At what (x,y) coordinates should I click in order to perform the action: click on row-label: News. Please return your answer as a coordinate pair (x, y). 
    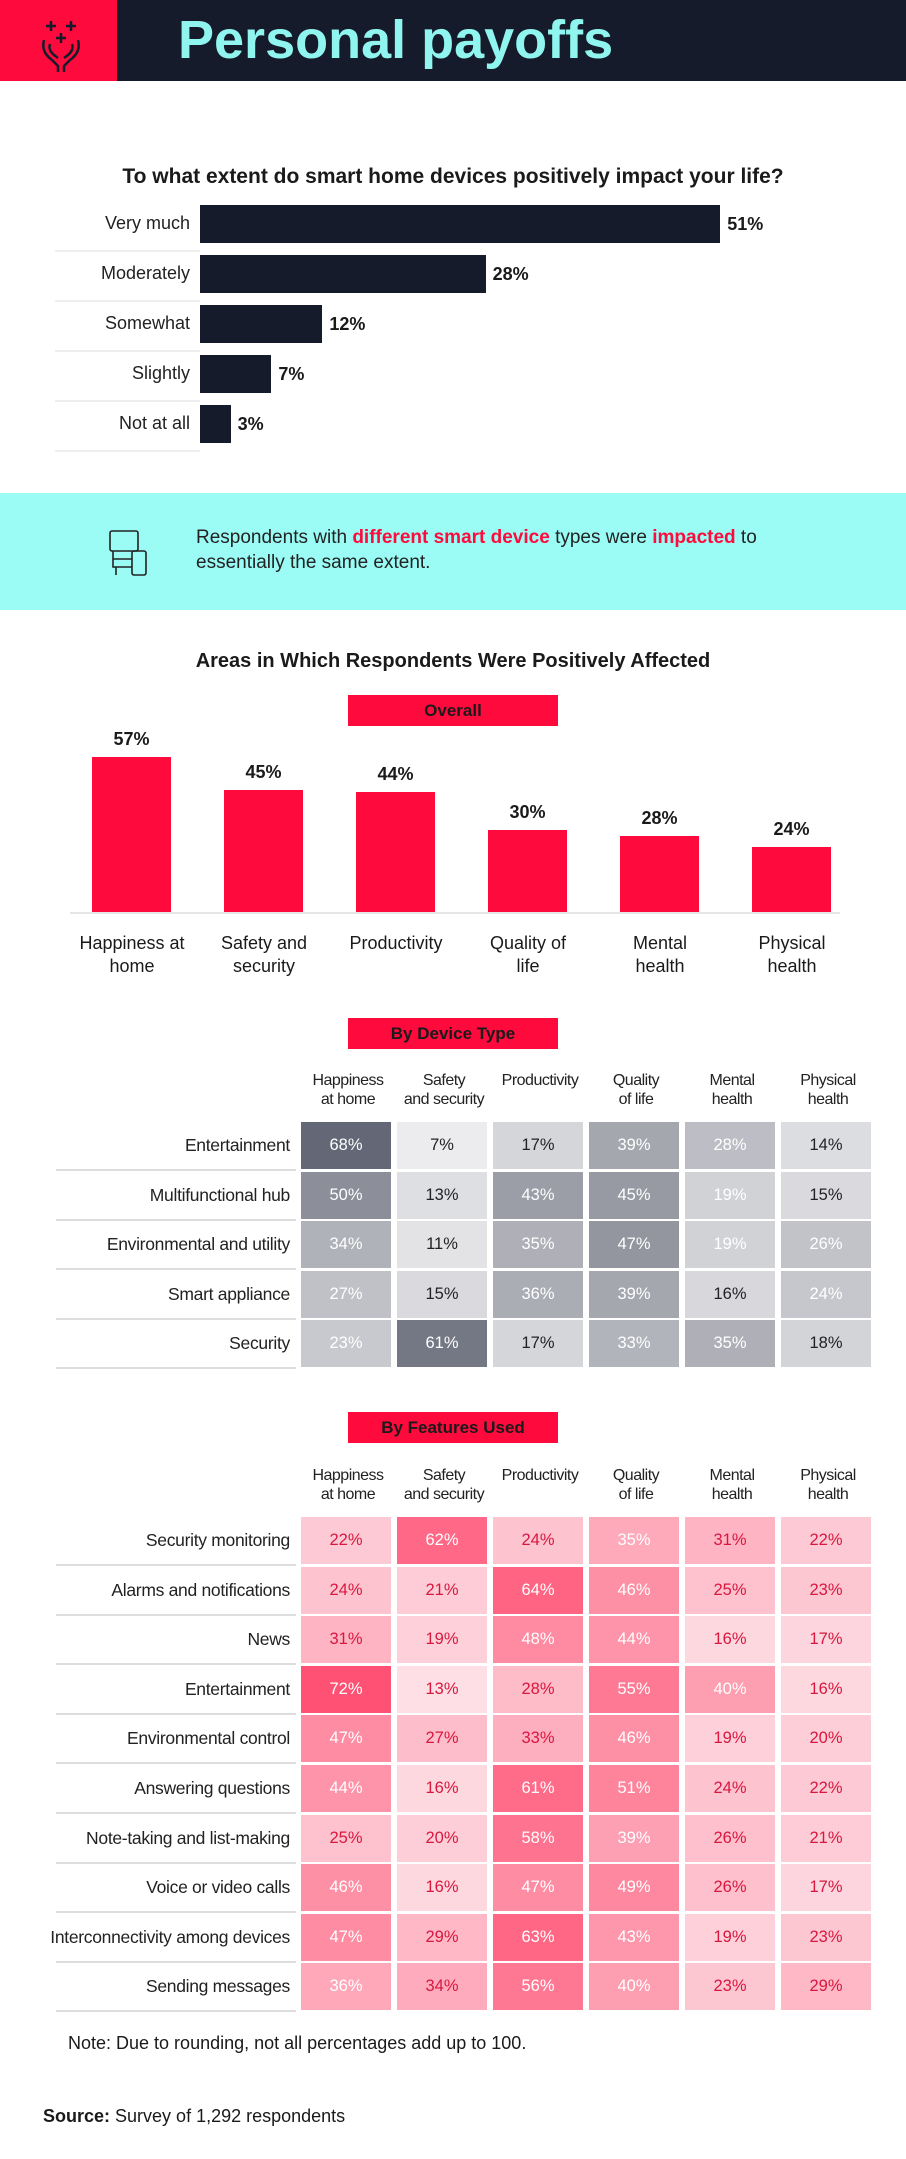
    Looking at the image, I should click on (268, 1639).